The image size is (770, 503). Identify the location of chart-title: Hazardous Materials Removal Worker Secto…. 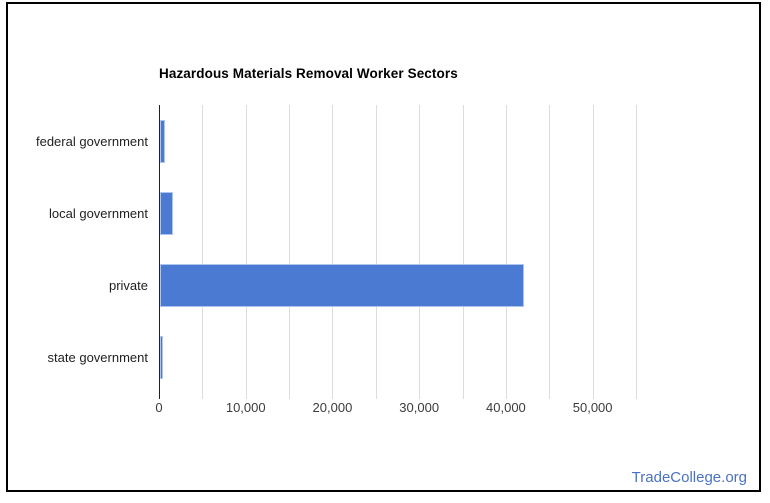
(308, 73).